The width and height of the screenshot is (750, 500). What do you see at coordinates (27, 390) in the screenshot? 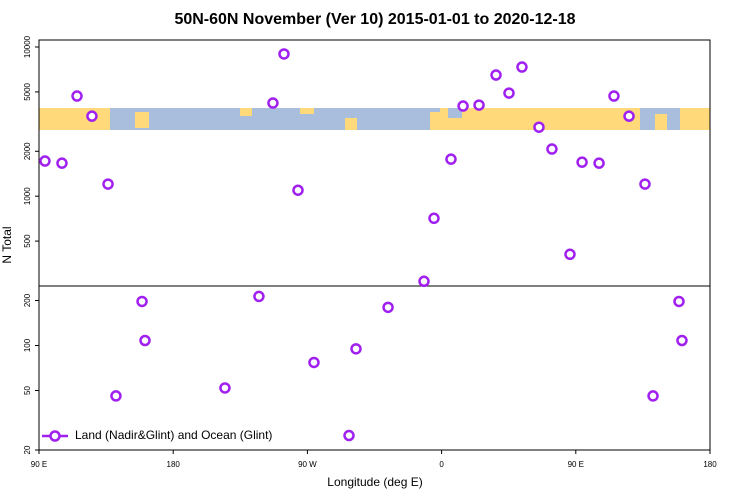
I see `y-tick-label: 50` at bounding box center [27, 390].